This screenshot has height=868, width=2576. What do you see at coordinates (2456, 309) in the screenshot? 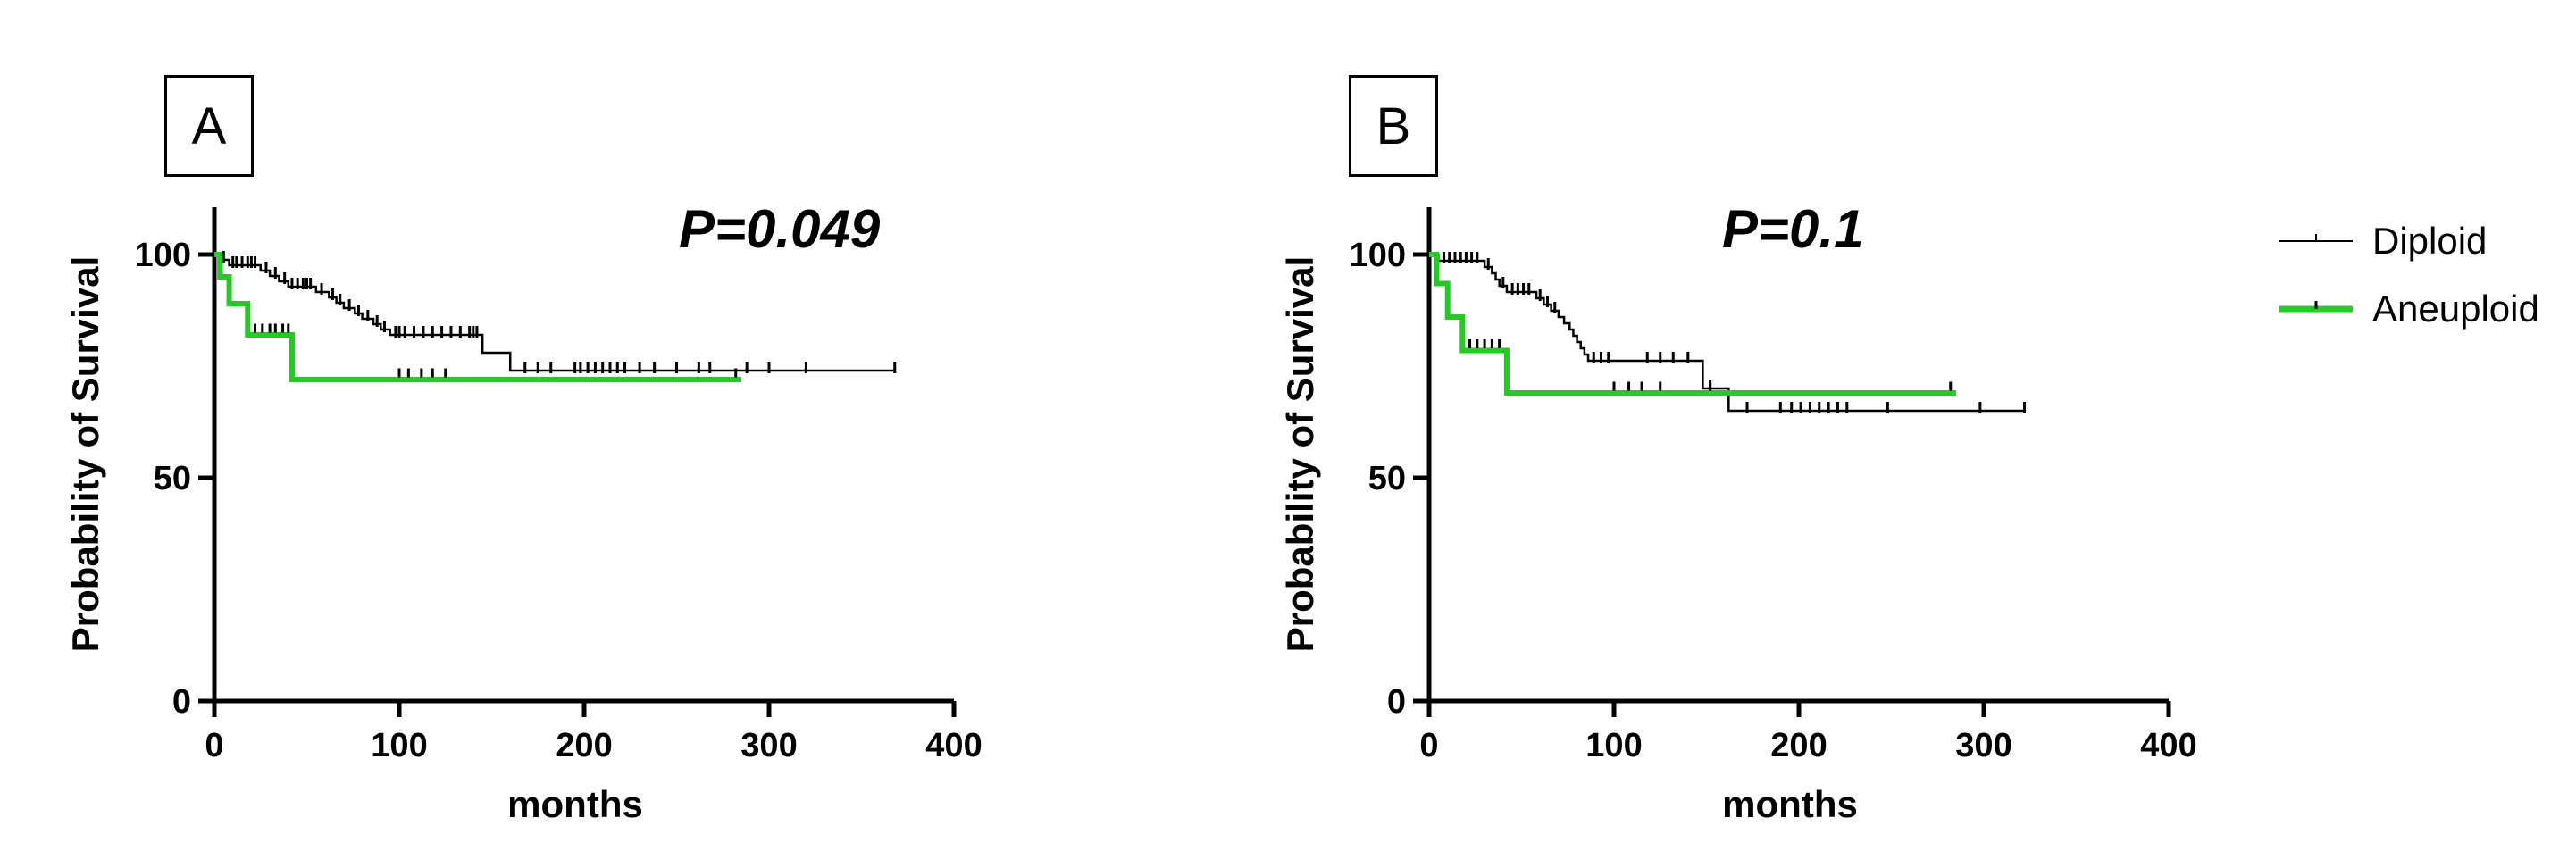
I see `legend-label-aneuploid: Aneuploid` at bounding box center [2456, 309].